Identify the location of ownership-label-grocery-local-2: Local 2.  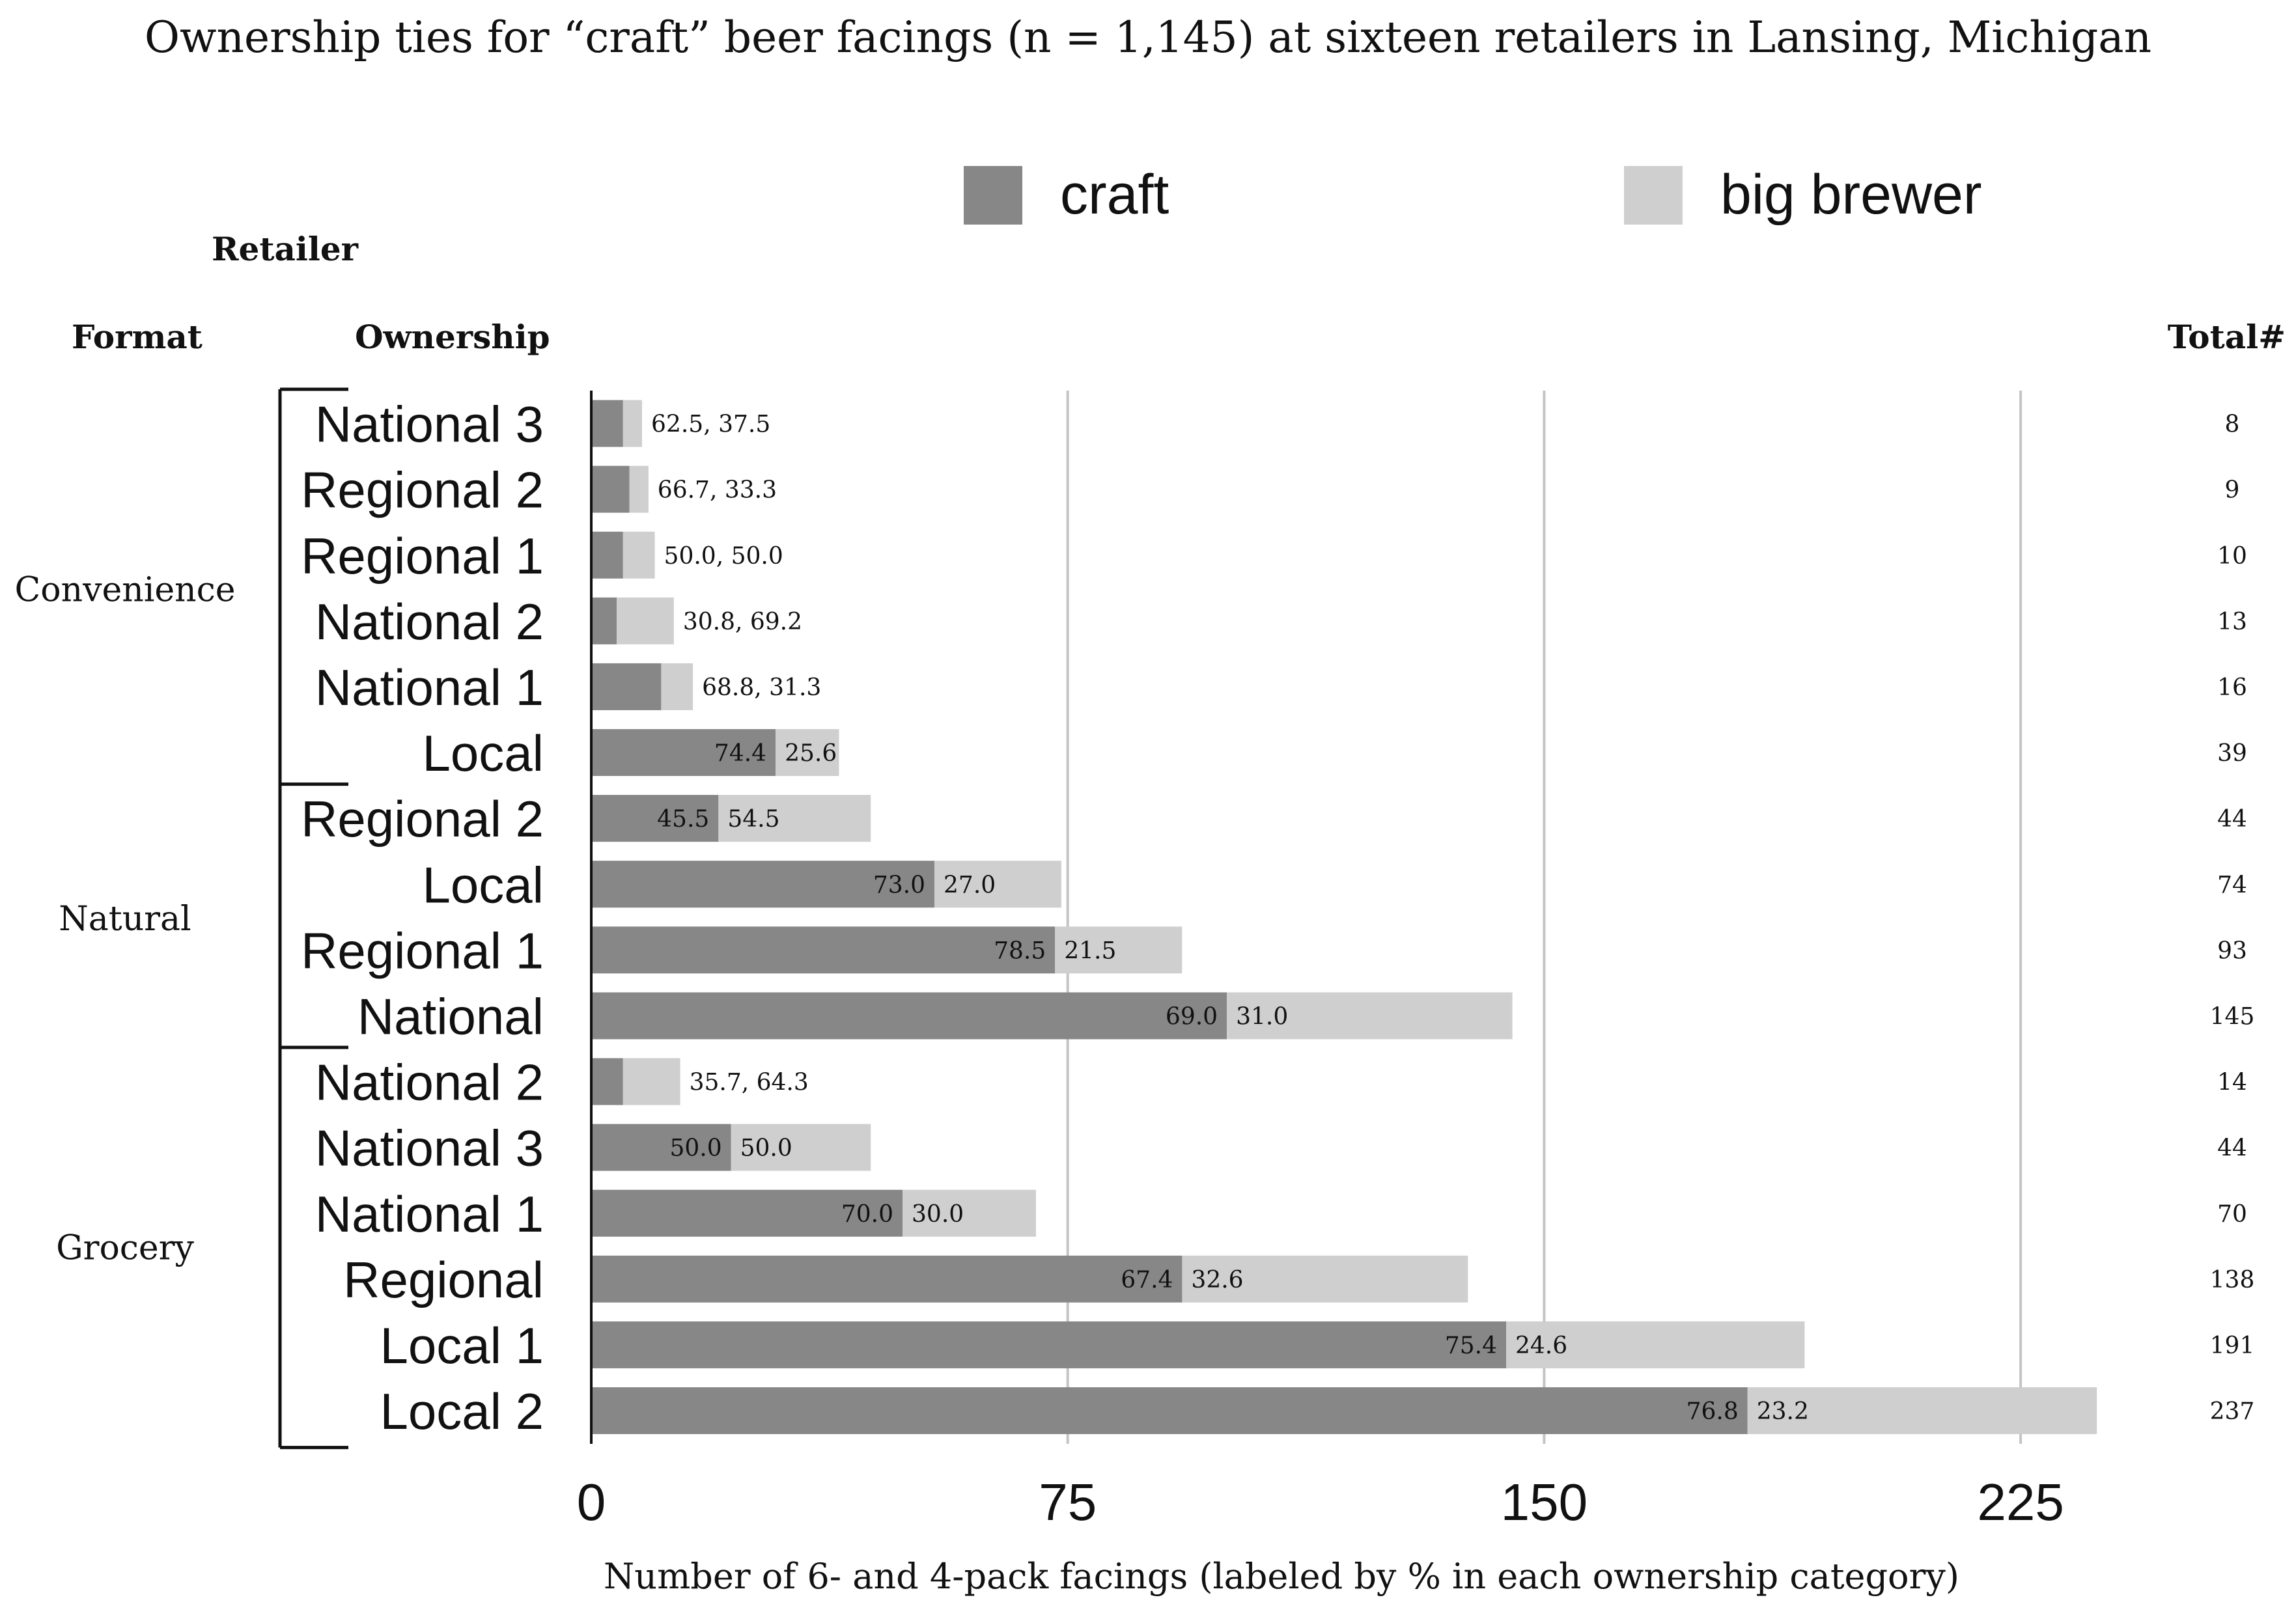
(462, 1411).